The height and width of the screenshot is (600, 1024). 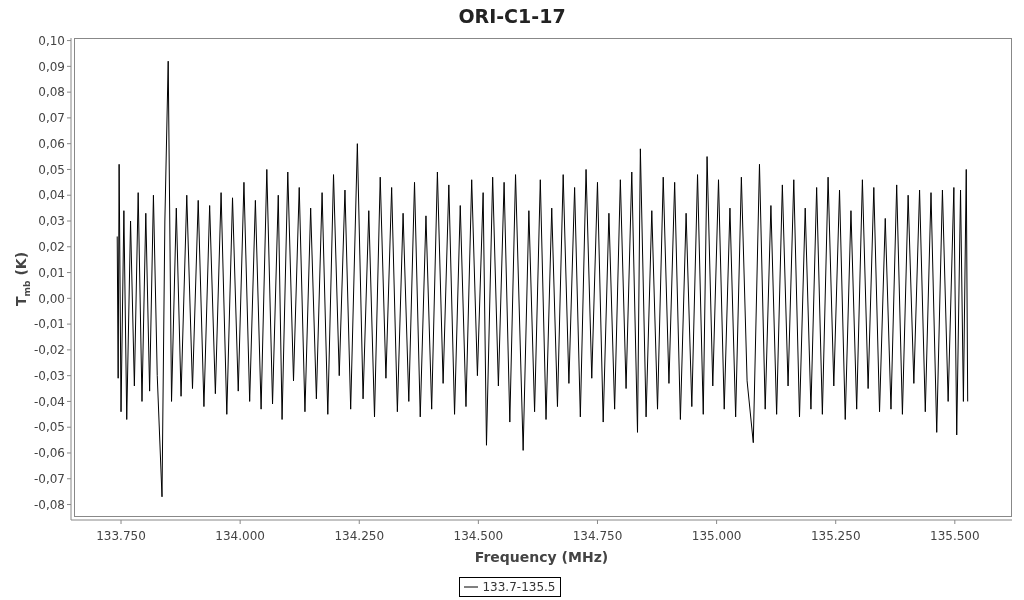 What do you see at coordinates (51, 169) in the screenshot?
I see `y-tick-label: 0,05` at bounding box center [51, 169].